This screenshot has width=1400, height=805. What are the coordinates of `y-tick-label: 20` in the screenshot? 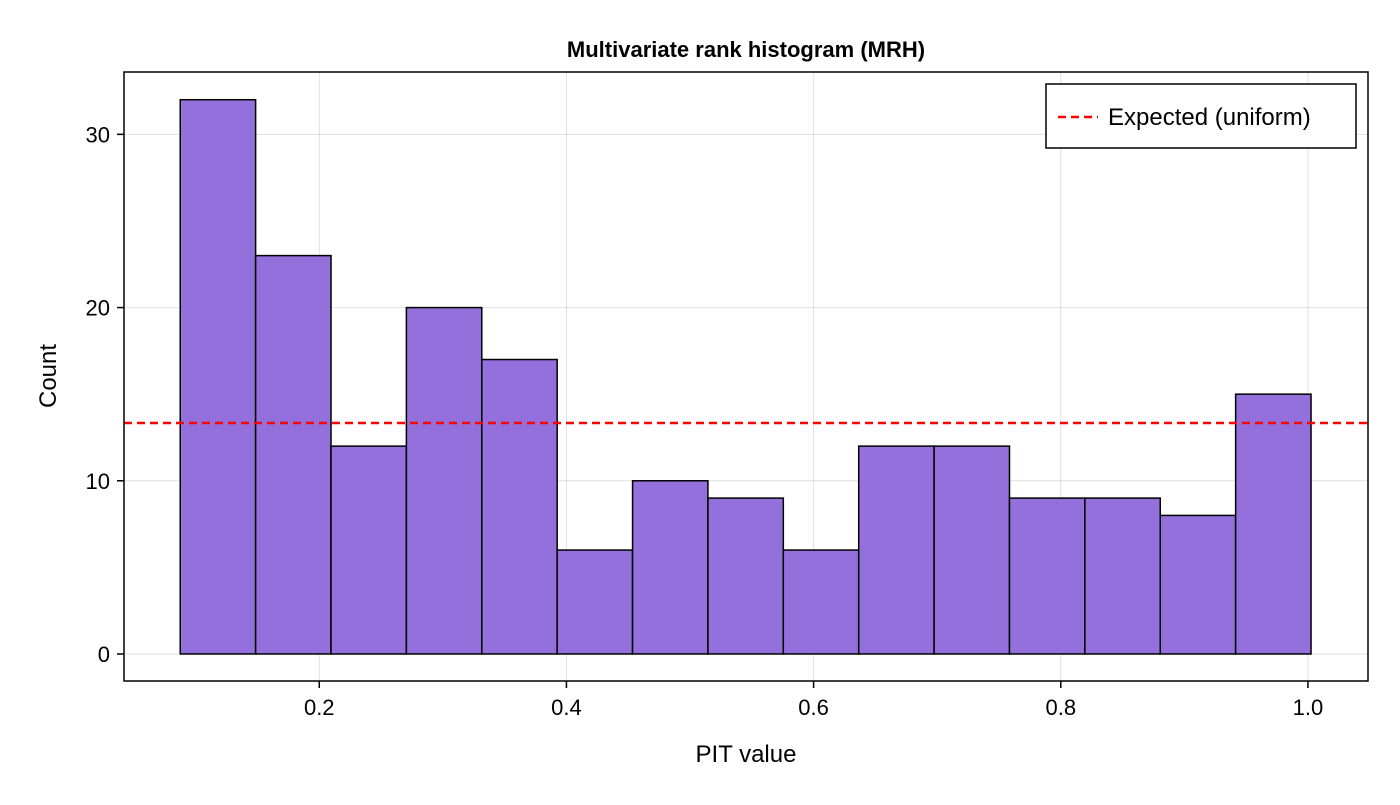 It's located at (98, 308).